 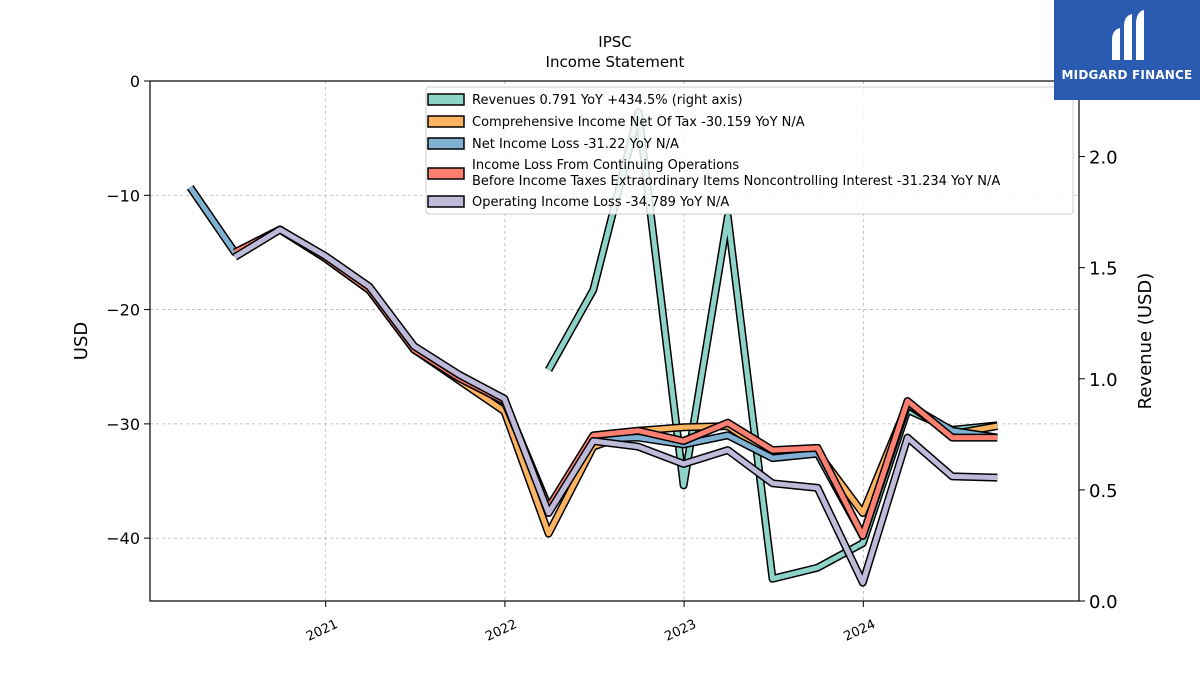 I want to click on x-tick-label: 2022, so click(x=501, y=631).